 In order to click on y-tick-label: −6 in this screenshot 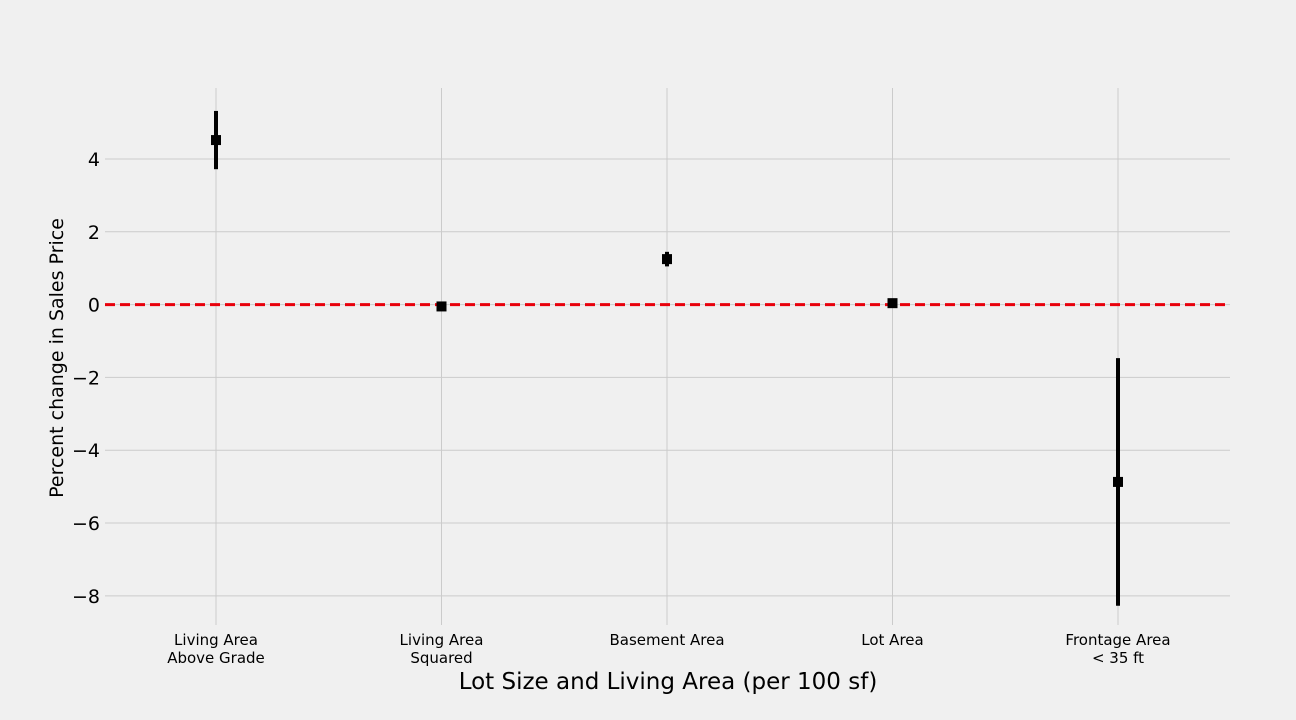, I will do `click(86, 524)`.